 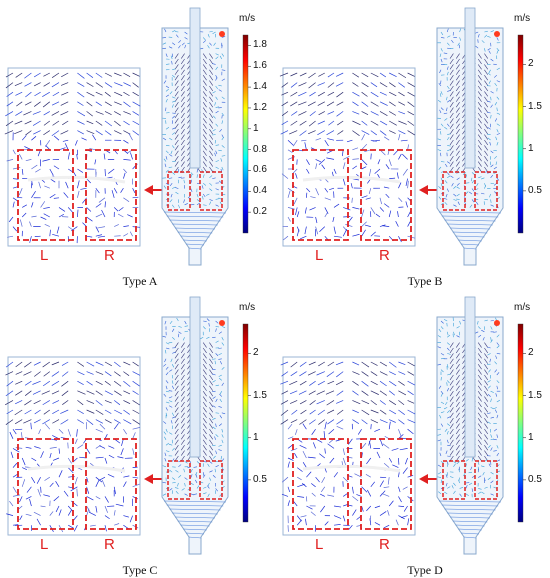 I want to click on colorbar-tick-label: 1.6, so click(x=260, y=66).